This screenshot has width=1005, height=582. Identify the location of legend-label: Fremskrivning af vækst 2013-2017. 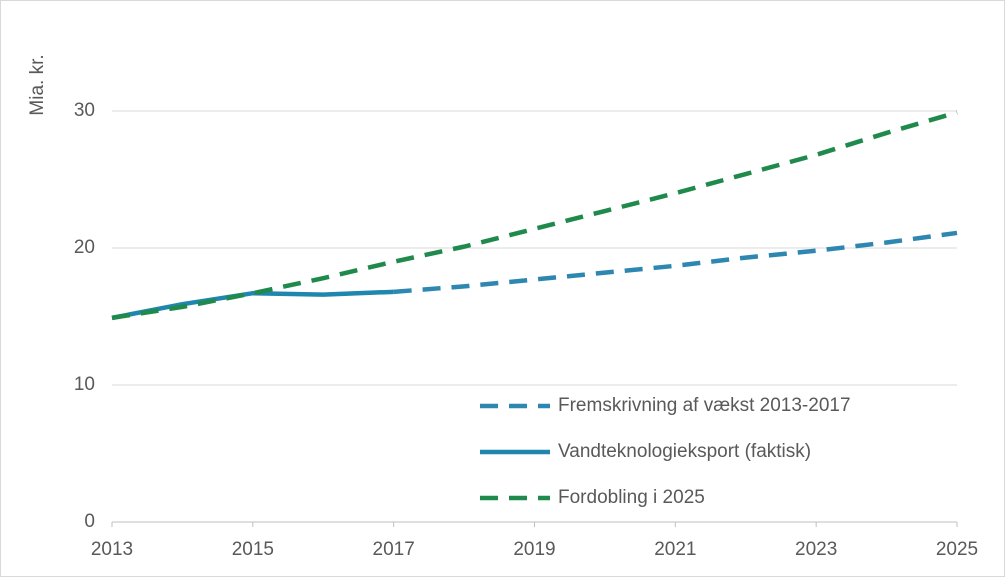
(704, 405).